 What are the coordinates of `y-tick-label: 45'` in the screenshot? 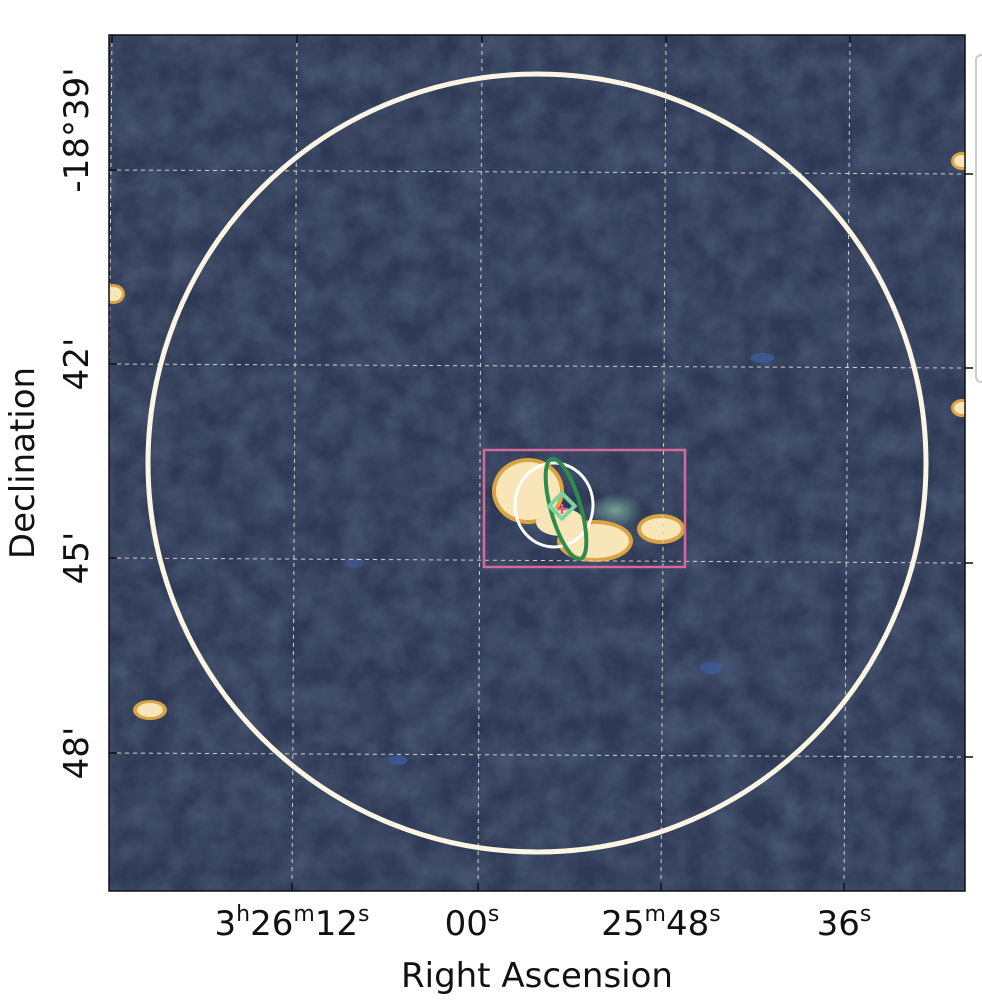 It's located at (77, 558).